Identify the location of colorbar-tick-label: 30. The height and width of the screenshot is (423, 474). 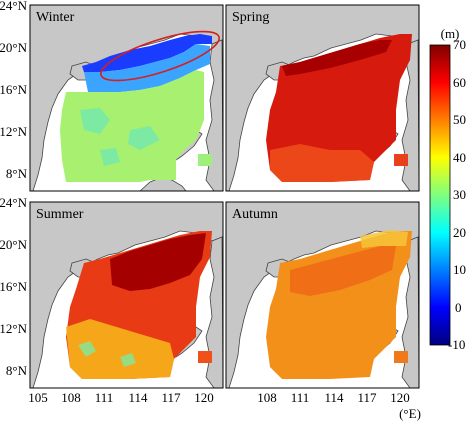
(459, 194).